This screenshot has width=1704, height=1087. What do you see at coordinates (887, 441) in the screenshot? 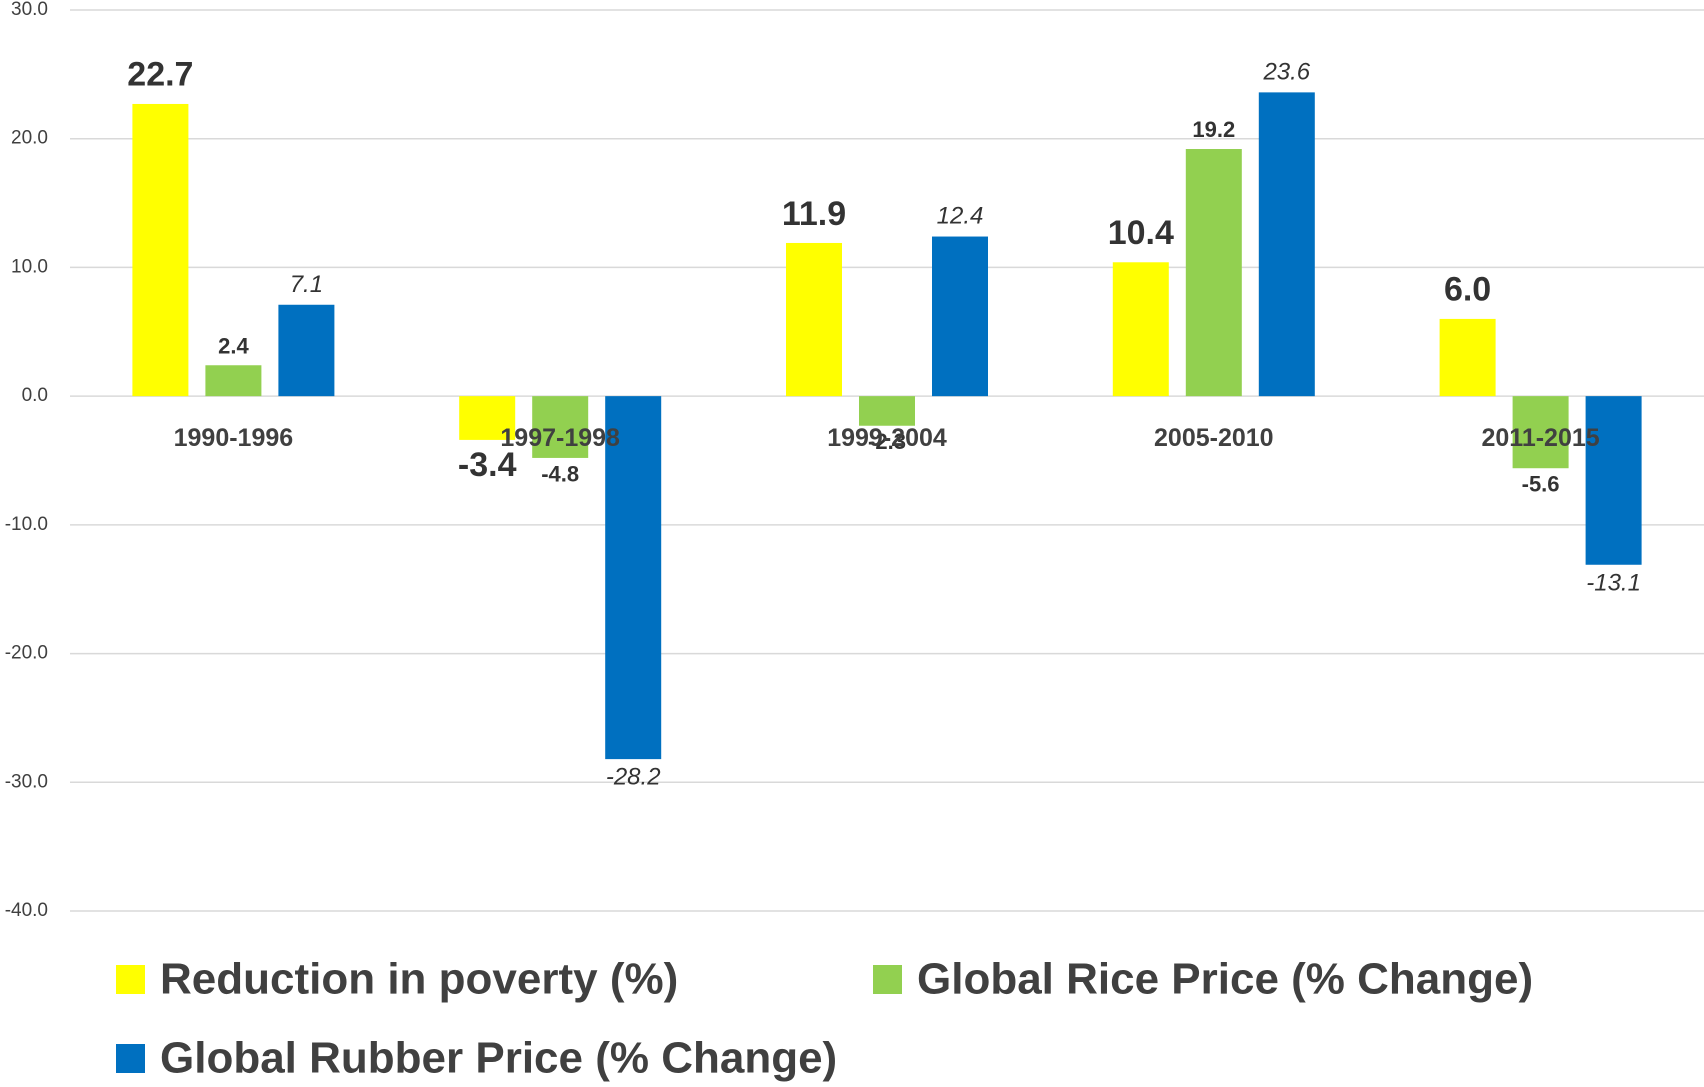
I see `data-label: -2.3` at bounding box center [887, 441].